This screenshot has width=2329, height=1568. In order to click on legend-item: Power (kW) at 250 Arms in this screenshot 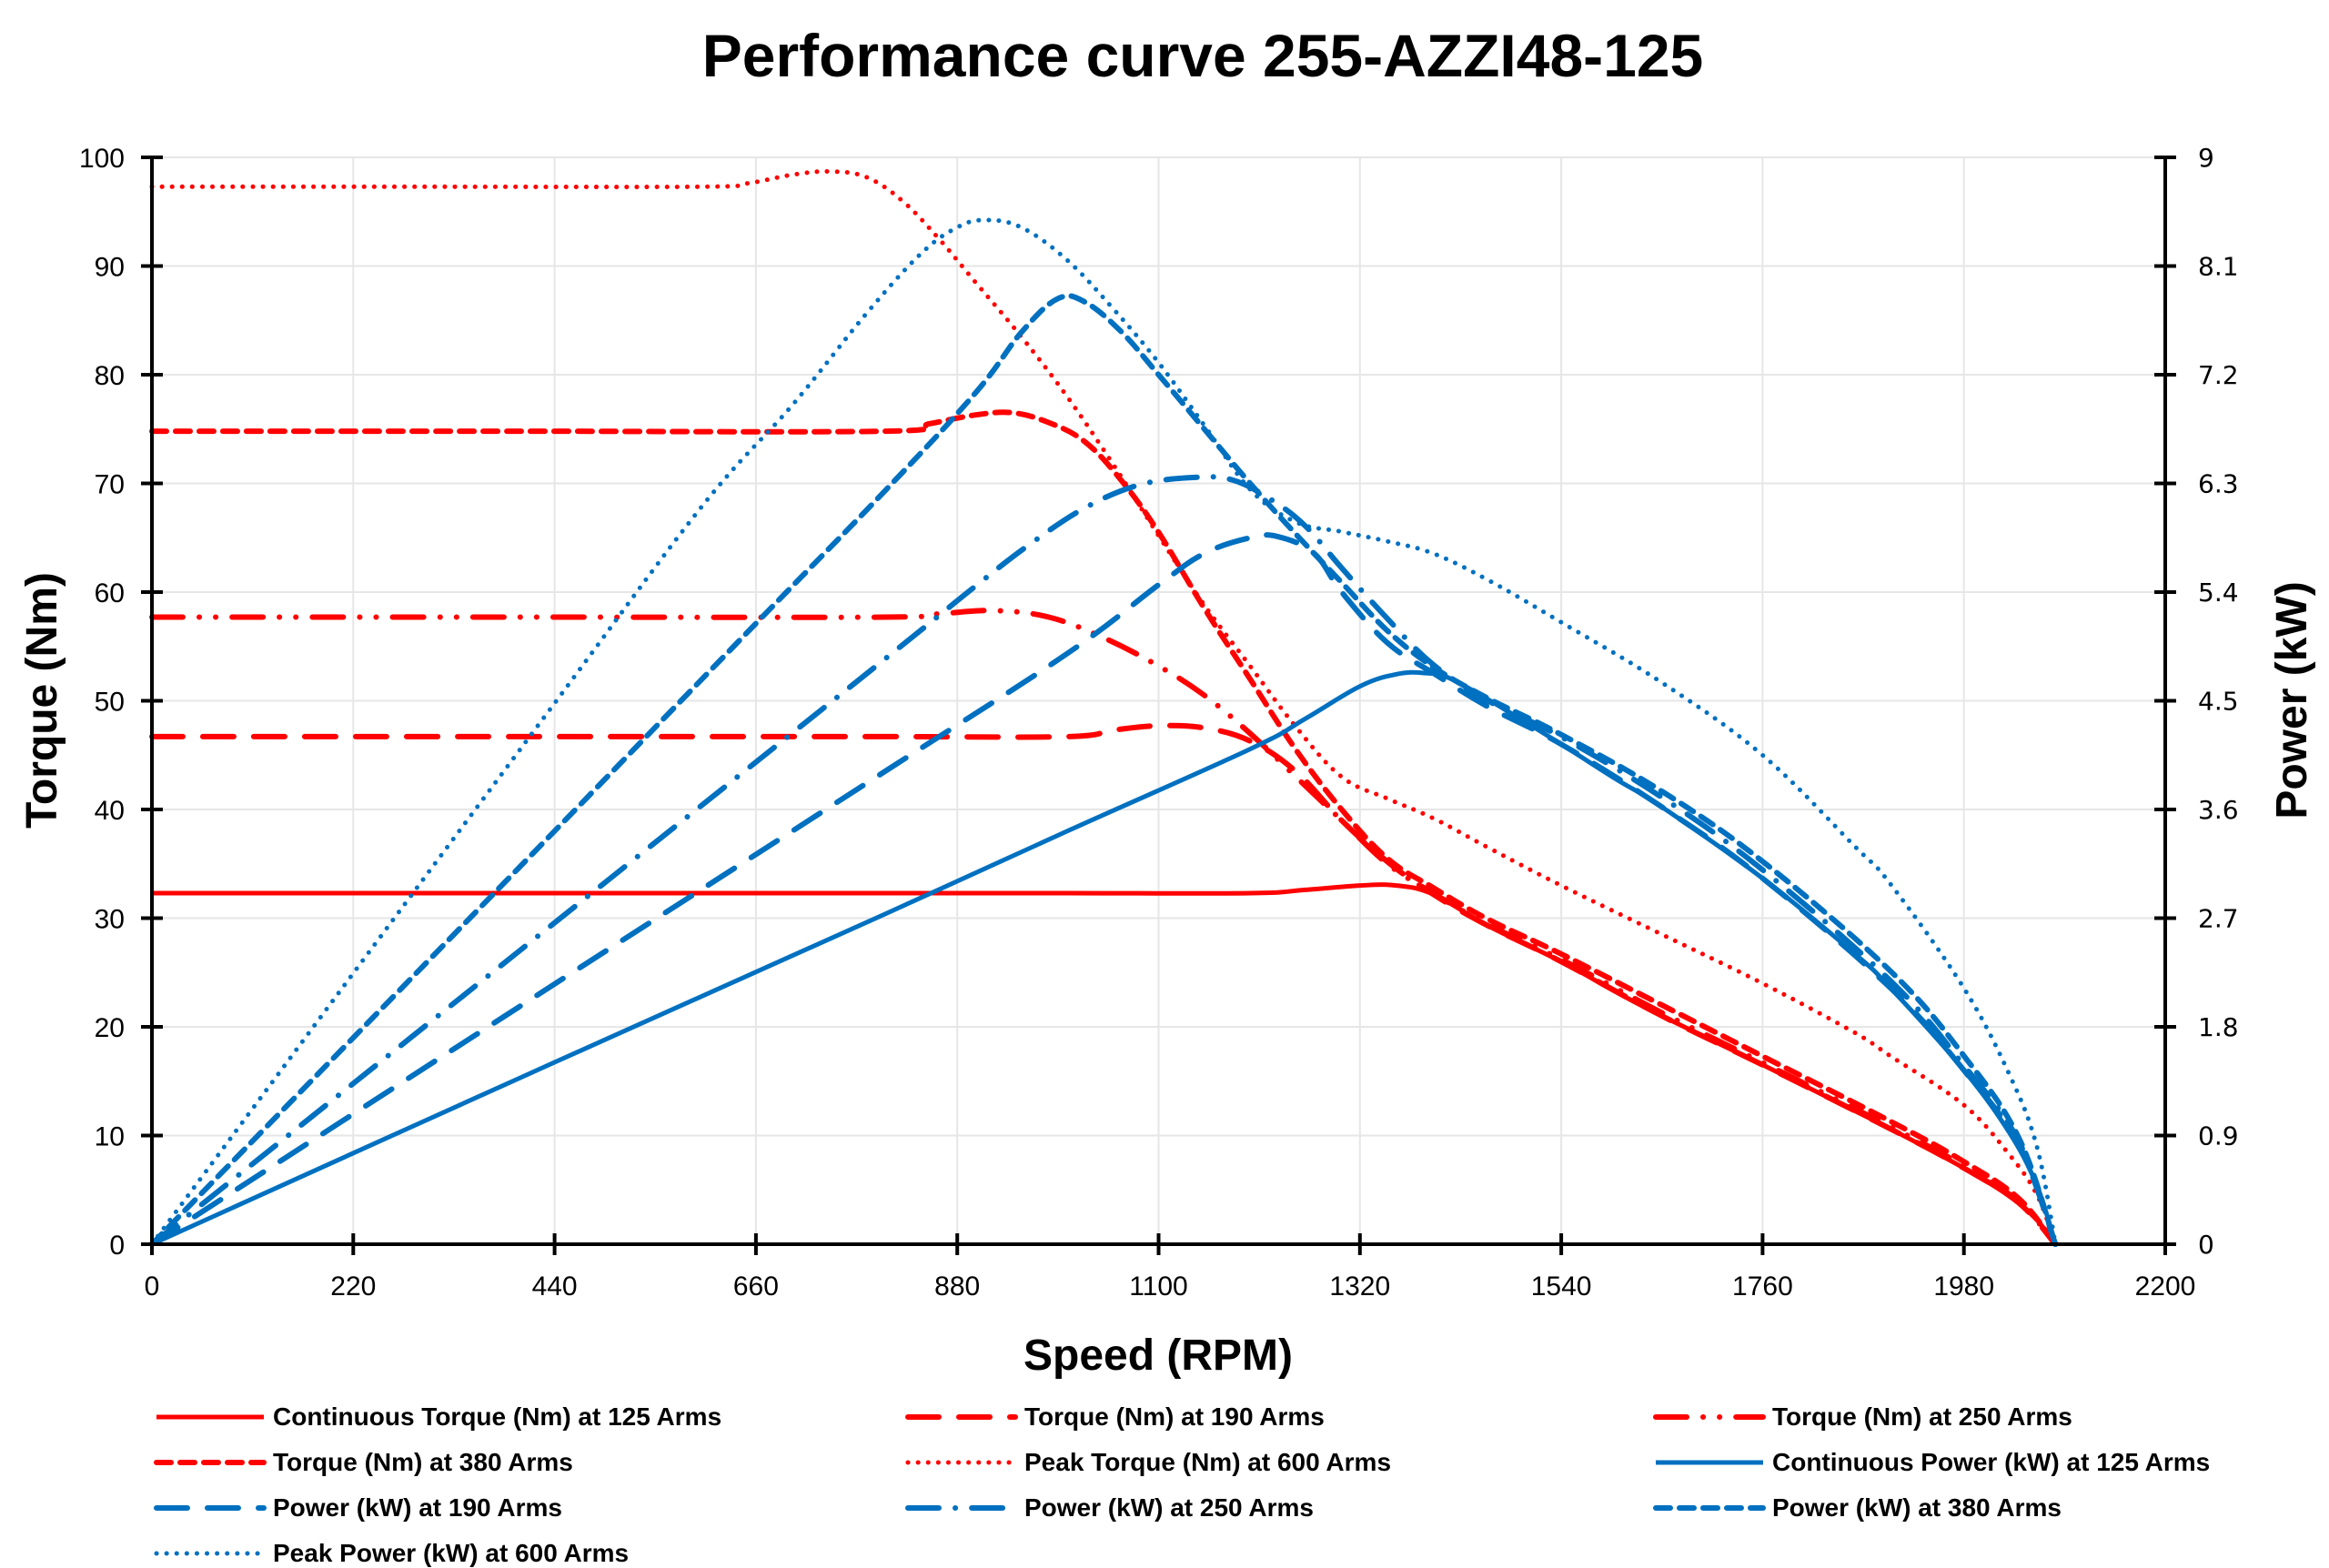, I will do `click(1109, 1507)`.